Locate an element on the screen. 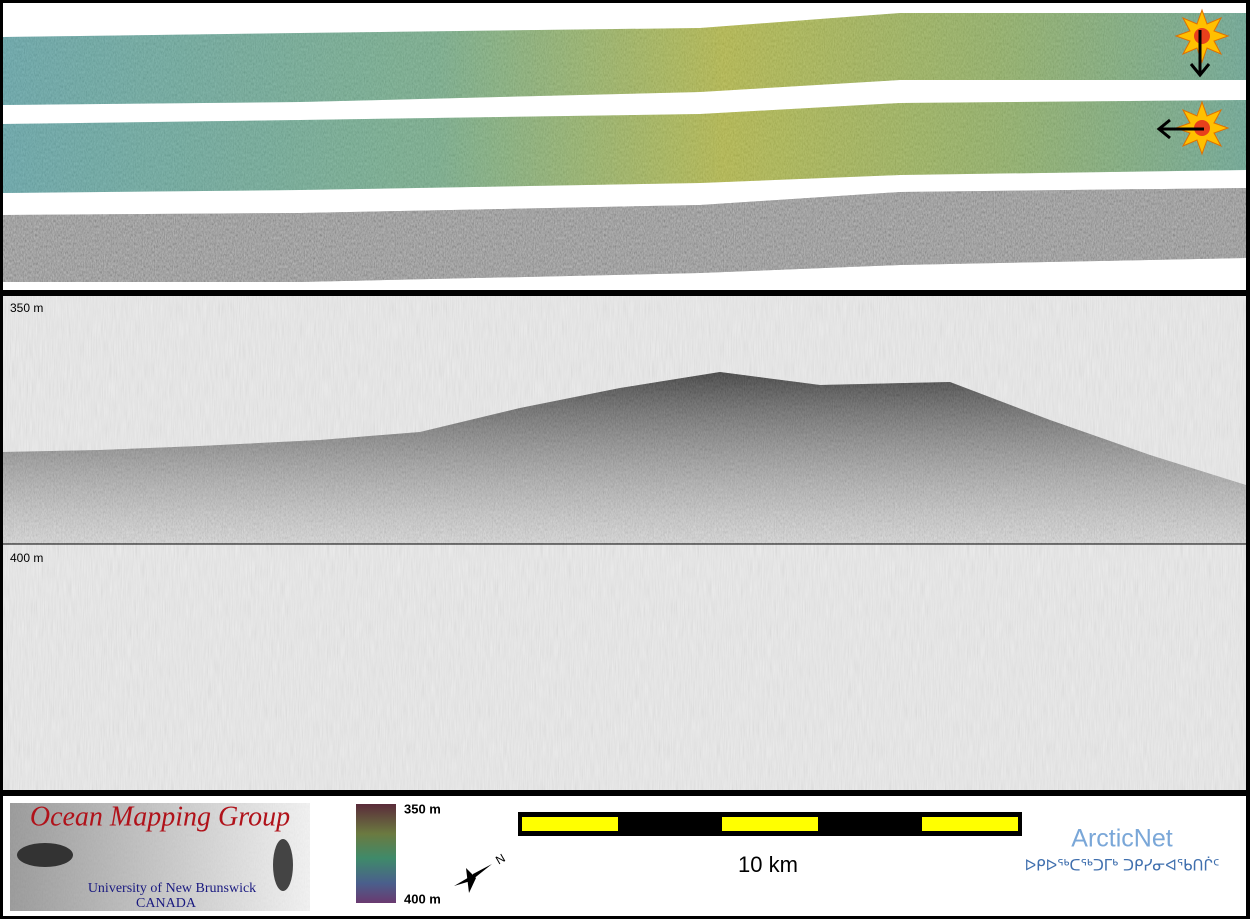  scale-label: 10 km is located at coordinates (768, 864).